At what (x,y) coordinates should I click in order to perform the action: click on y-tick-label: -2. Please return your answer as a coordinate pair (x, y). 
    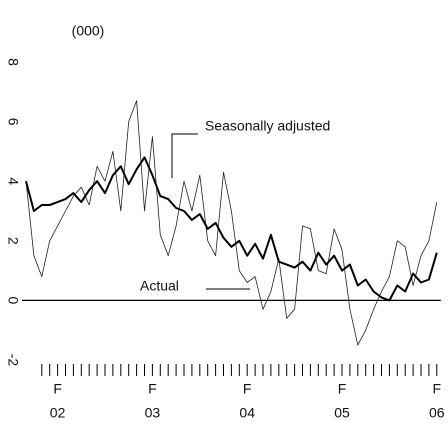
    Looking at the image, I should click on (13, 360).